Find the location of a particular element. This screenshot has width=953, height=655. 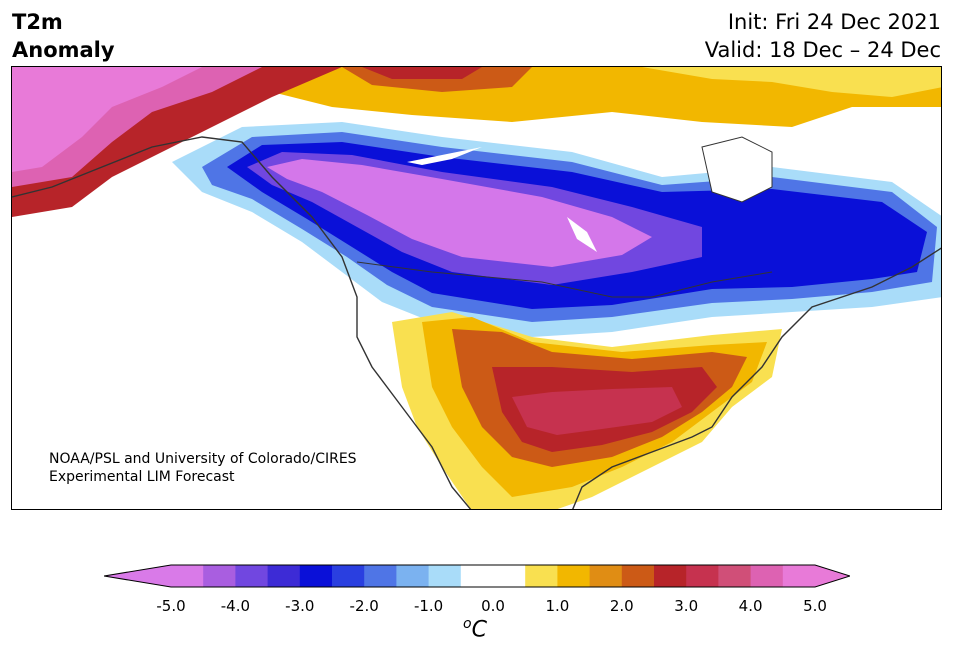

colorbar-extend-low is located at coordinates (137, 576).